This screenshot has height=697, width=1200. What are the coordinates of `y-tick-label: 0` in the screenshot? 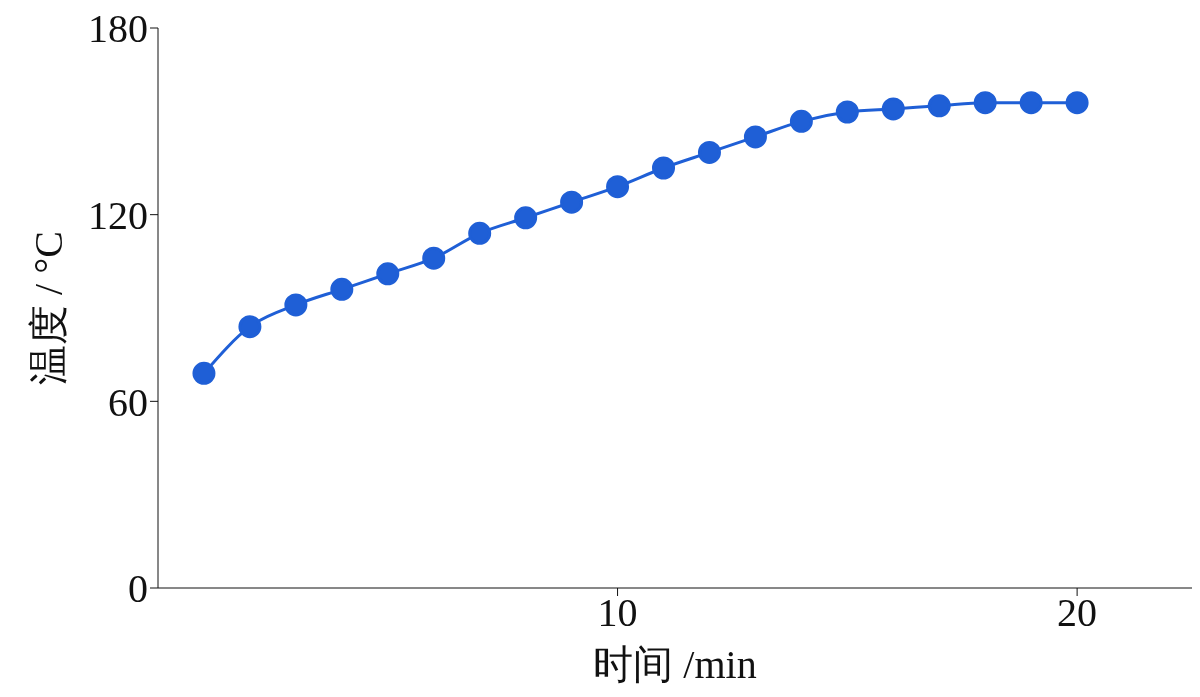 It's located at (138, 589).